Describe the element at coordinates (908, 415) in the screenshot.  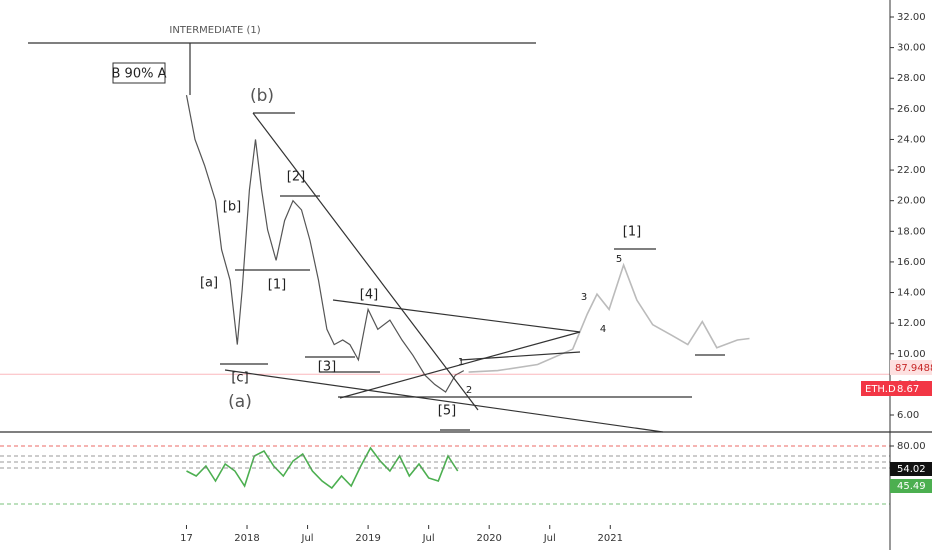
I see `y-tick-label: 6.00` at that location.